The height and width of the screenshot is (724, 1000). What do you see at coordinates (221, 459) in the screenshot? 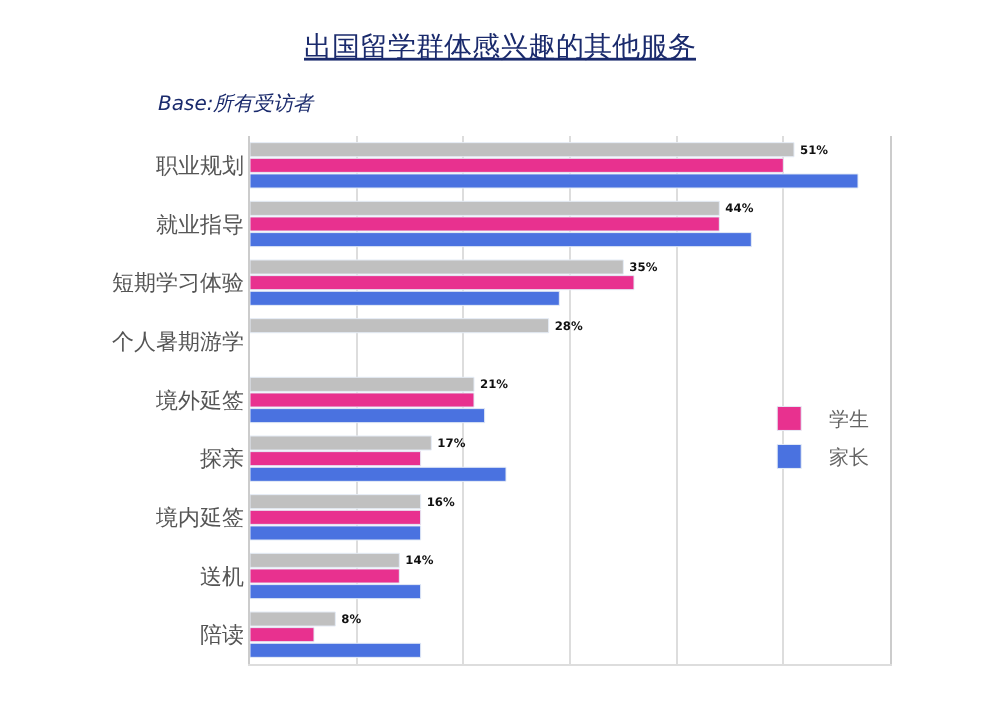
I see `y-tick-label: 探亲` at bounding box center [221, 459].